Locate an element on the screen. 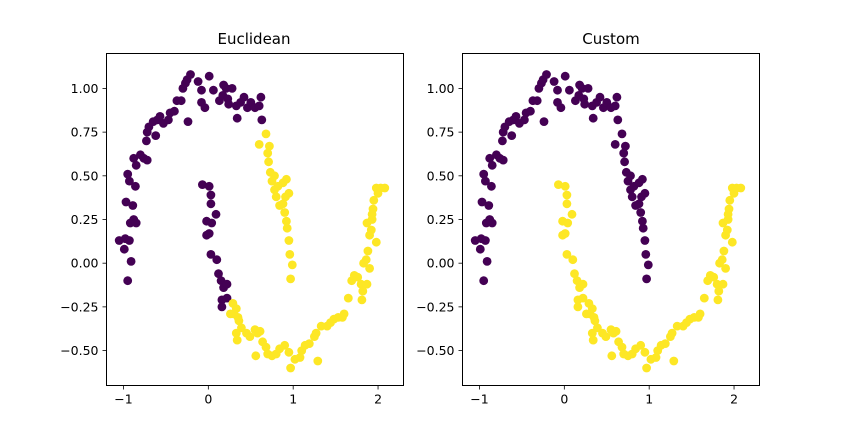  euclidean-ytick-label-0: −0.50 is located at coordinates (79, 350).